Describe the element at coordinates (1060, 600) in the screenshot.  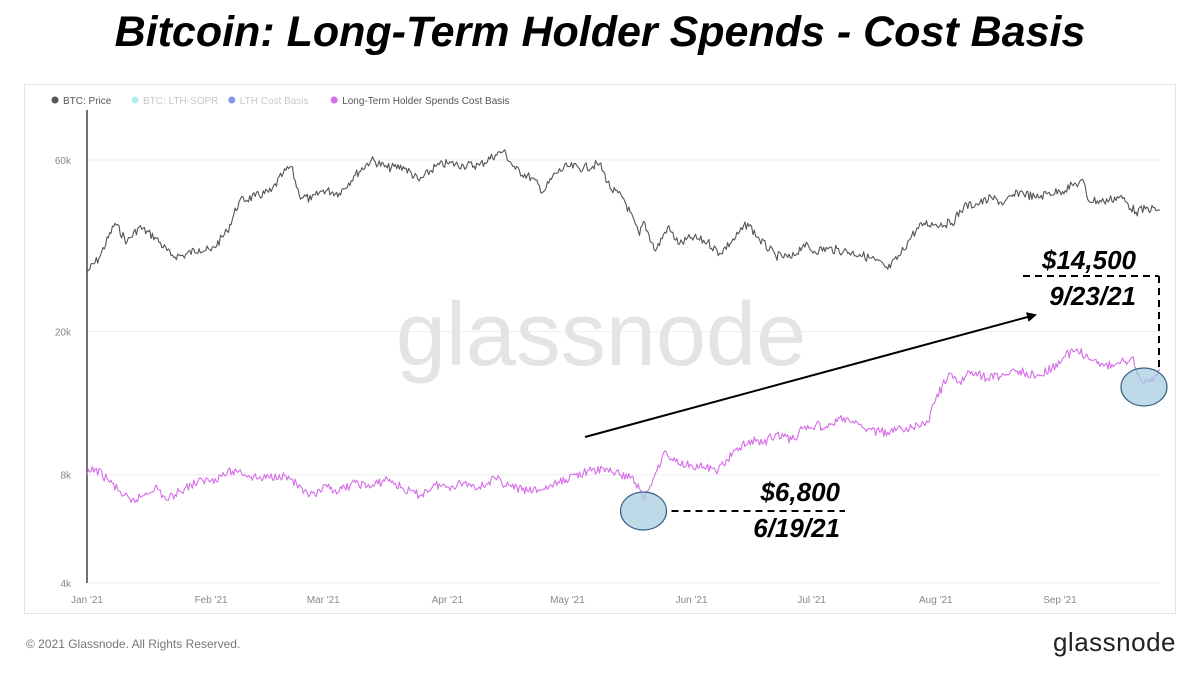
I see `x-tick-label: Sep '21` at that location.